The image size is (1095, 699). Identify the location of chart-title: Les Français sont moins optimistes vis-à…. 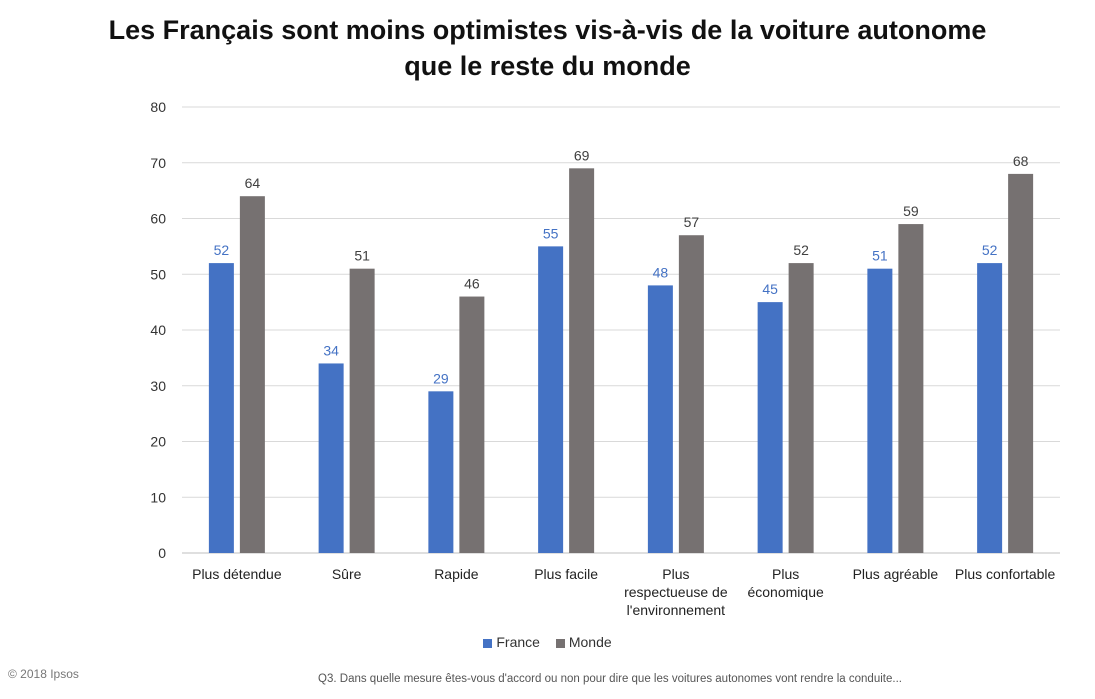
(547, 48).